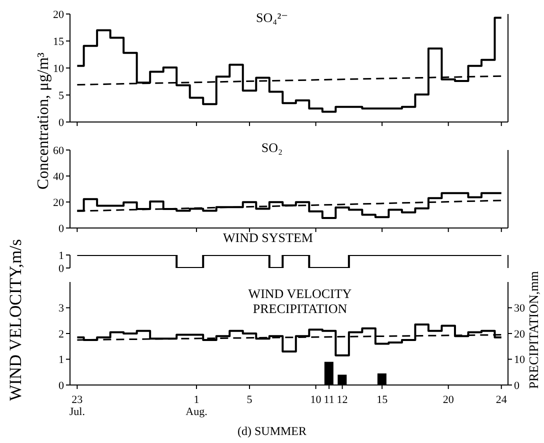  What do you see at coordinates (520, 308) in the screenshot?
I see `y2-tick-label: 30` at bounding box center [520, 308].